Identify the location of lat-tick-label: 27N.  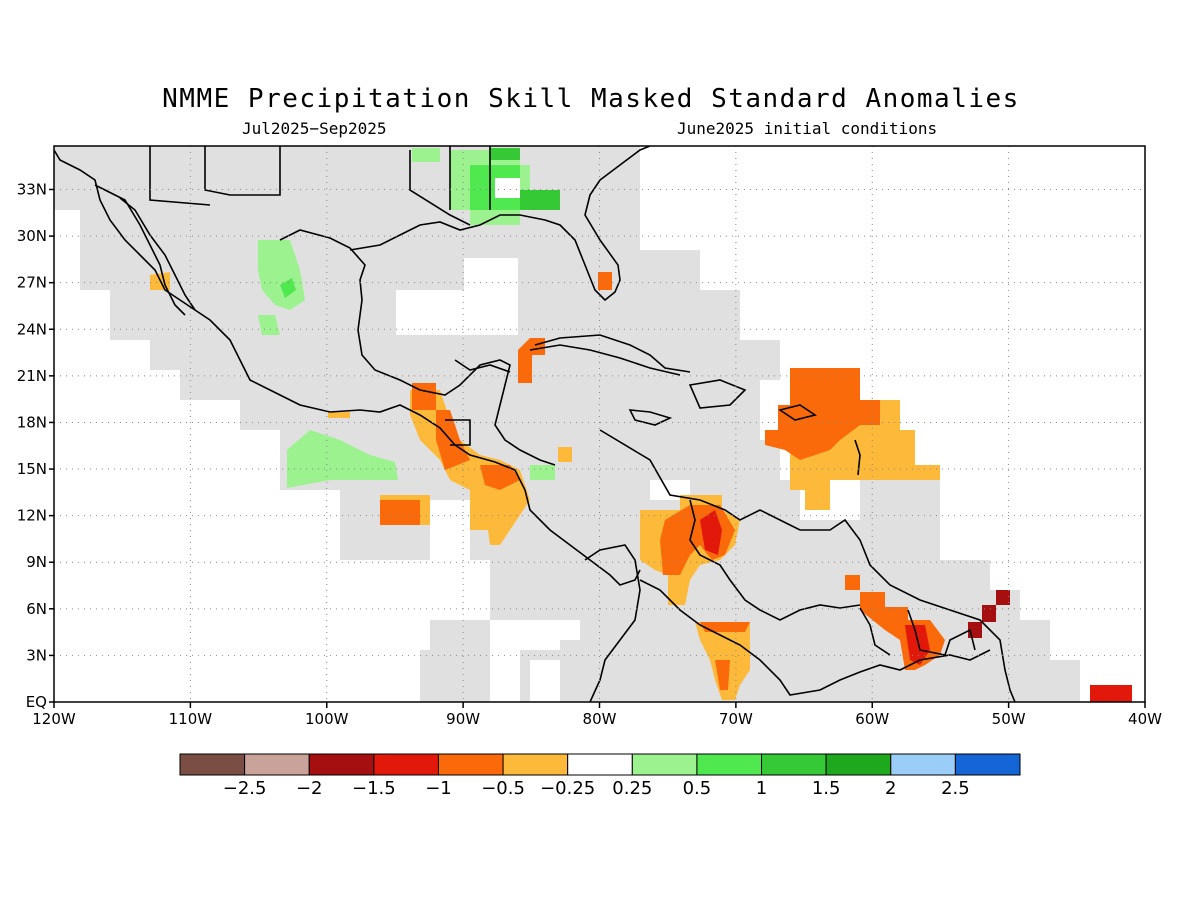
(32, 283).